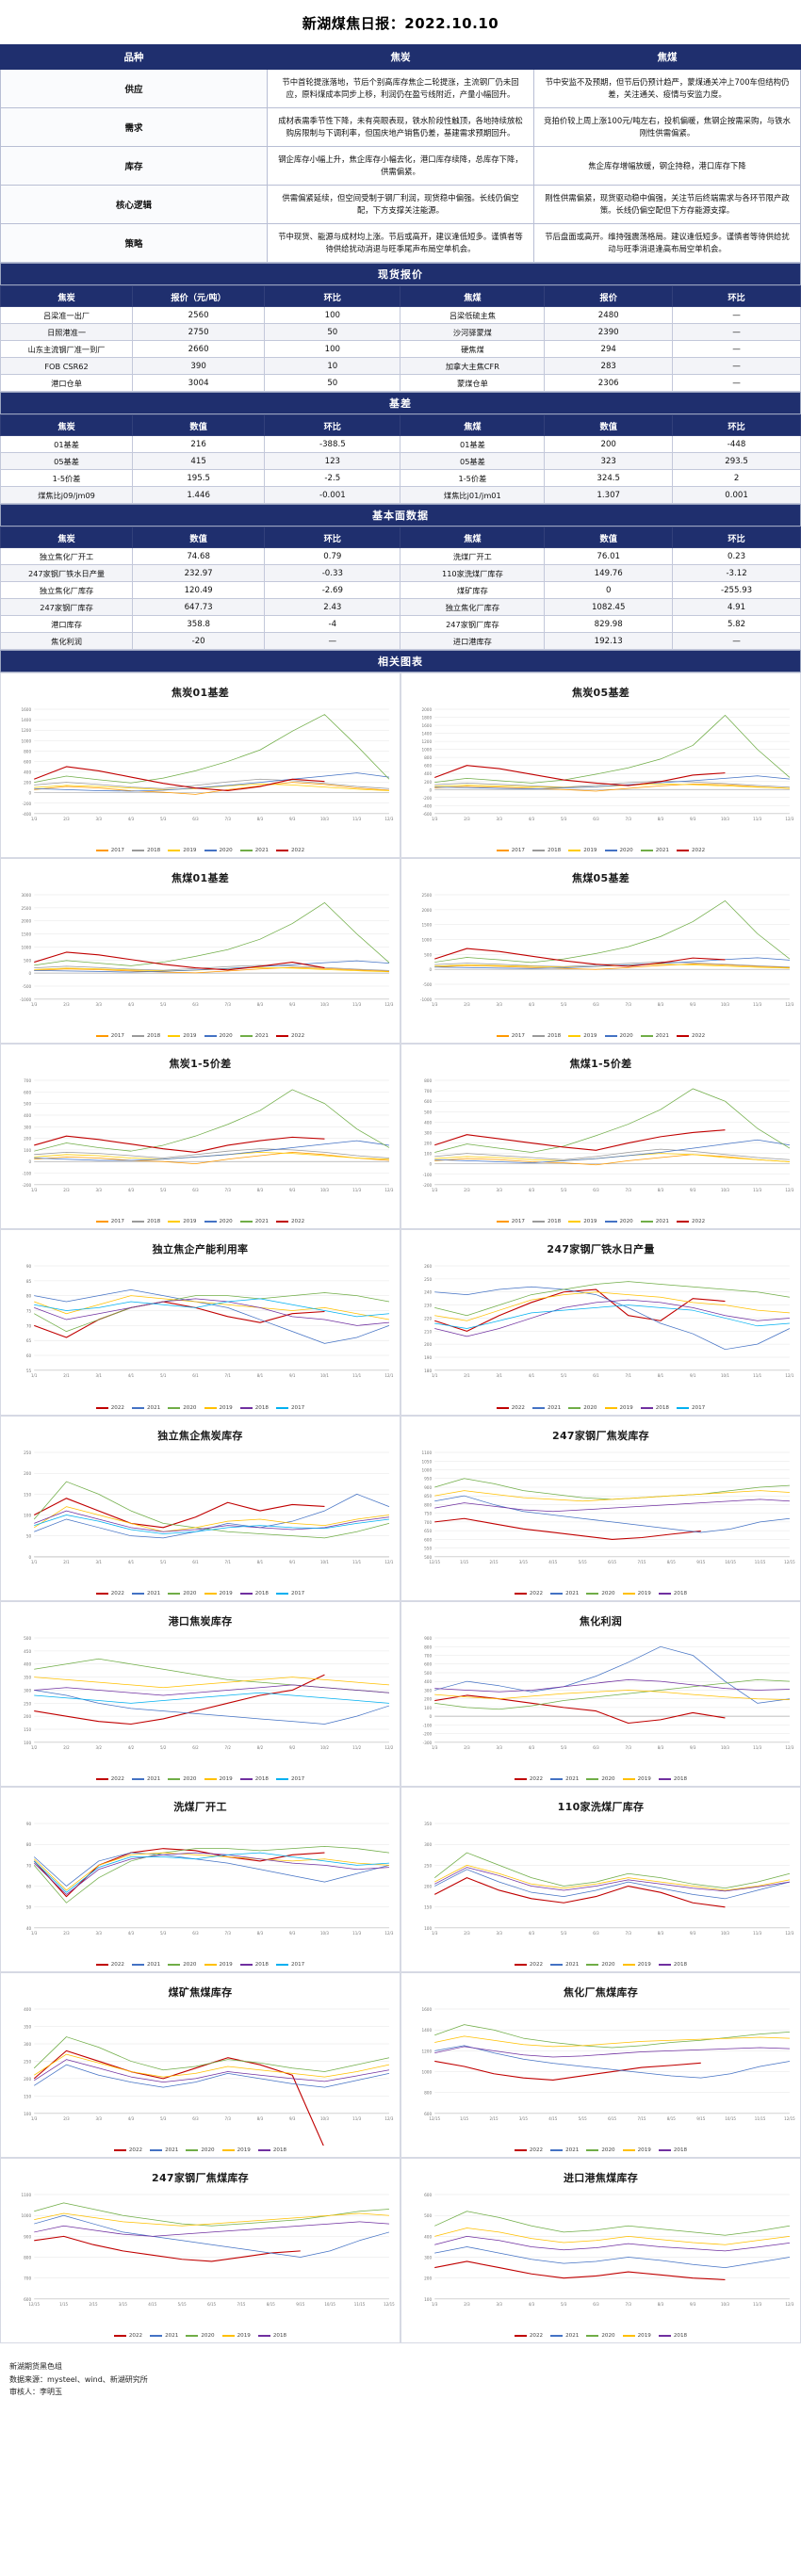 The image size is (801, 2576). What do you see at coordinates (226, 1222) in the screenshot?
I see `legend-label: 2020` at bounding box center [226, 1222].